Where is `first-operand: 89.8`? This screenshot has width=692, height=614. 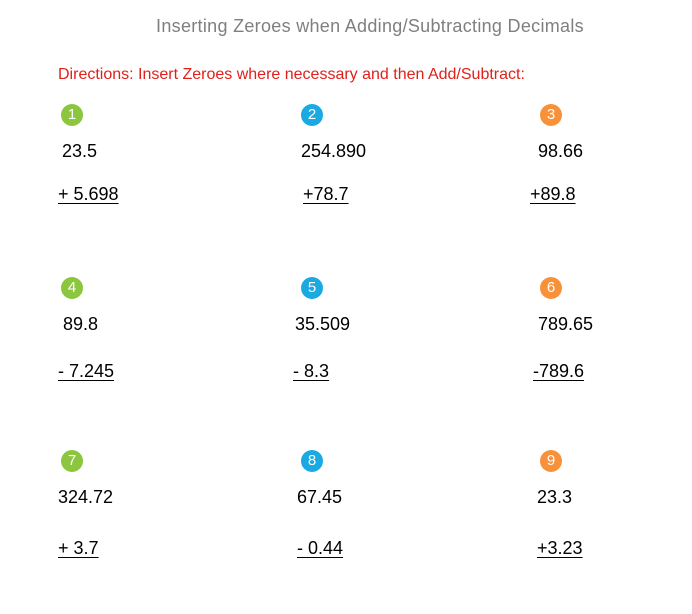 first-operand: 89.8 is located at coordinates (81, 324).